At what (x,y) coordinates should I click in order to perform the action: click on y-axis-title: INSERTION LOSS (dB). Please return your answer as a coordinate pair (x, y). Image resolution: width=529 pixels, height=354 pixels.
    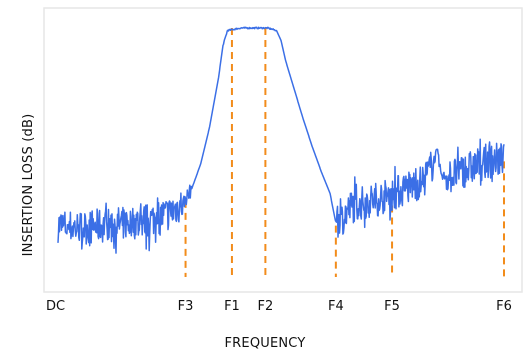
    Looking at the image, I should click on (28, 185).